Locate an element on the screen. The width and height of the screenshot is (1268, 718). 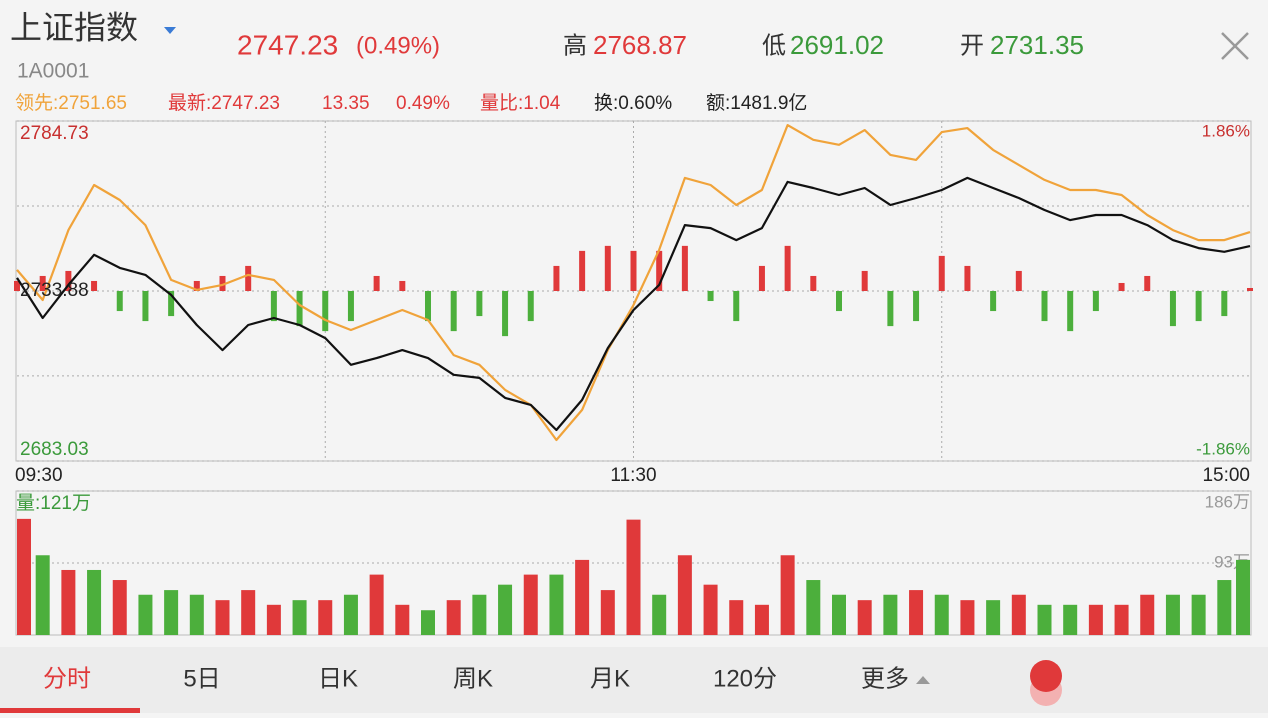
header-bg is located at coordinates (634, 45).